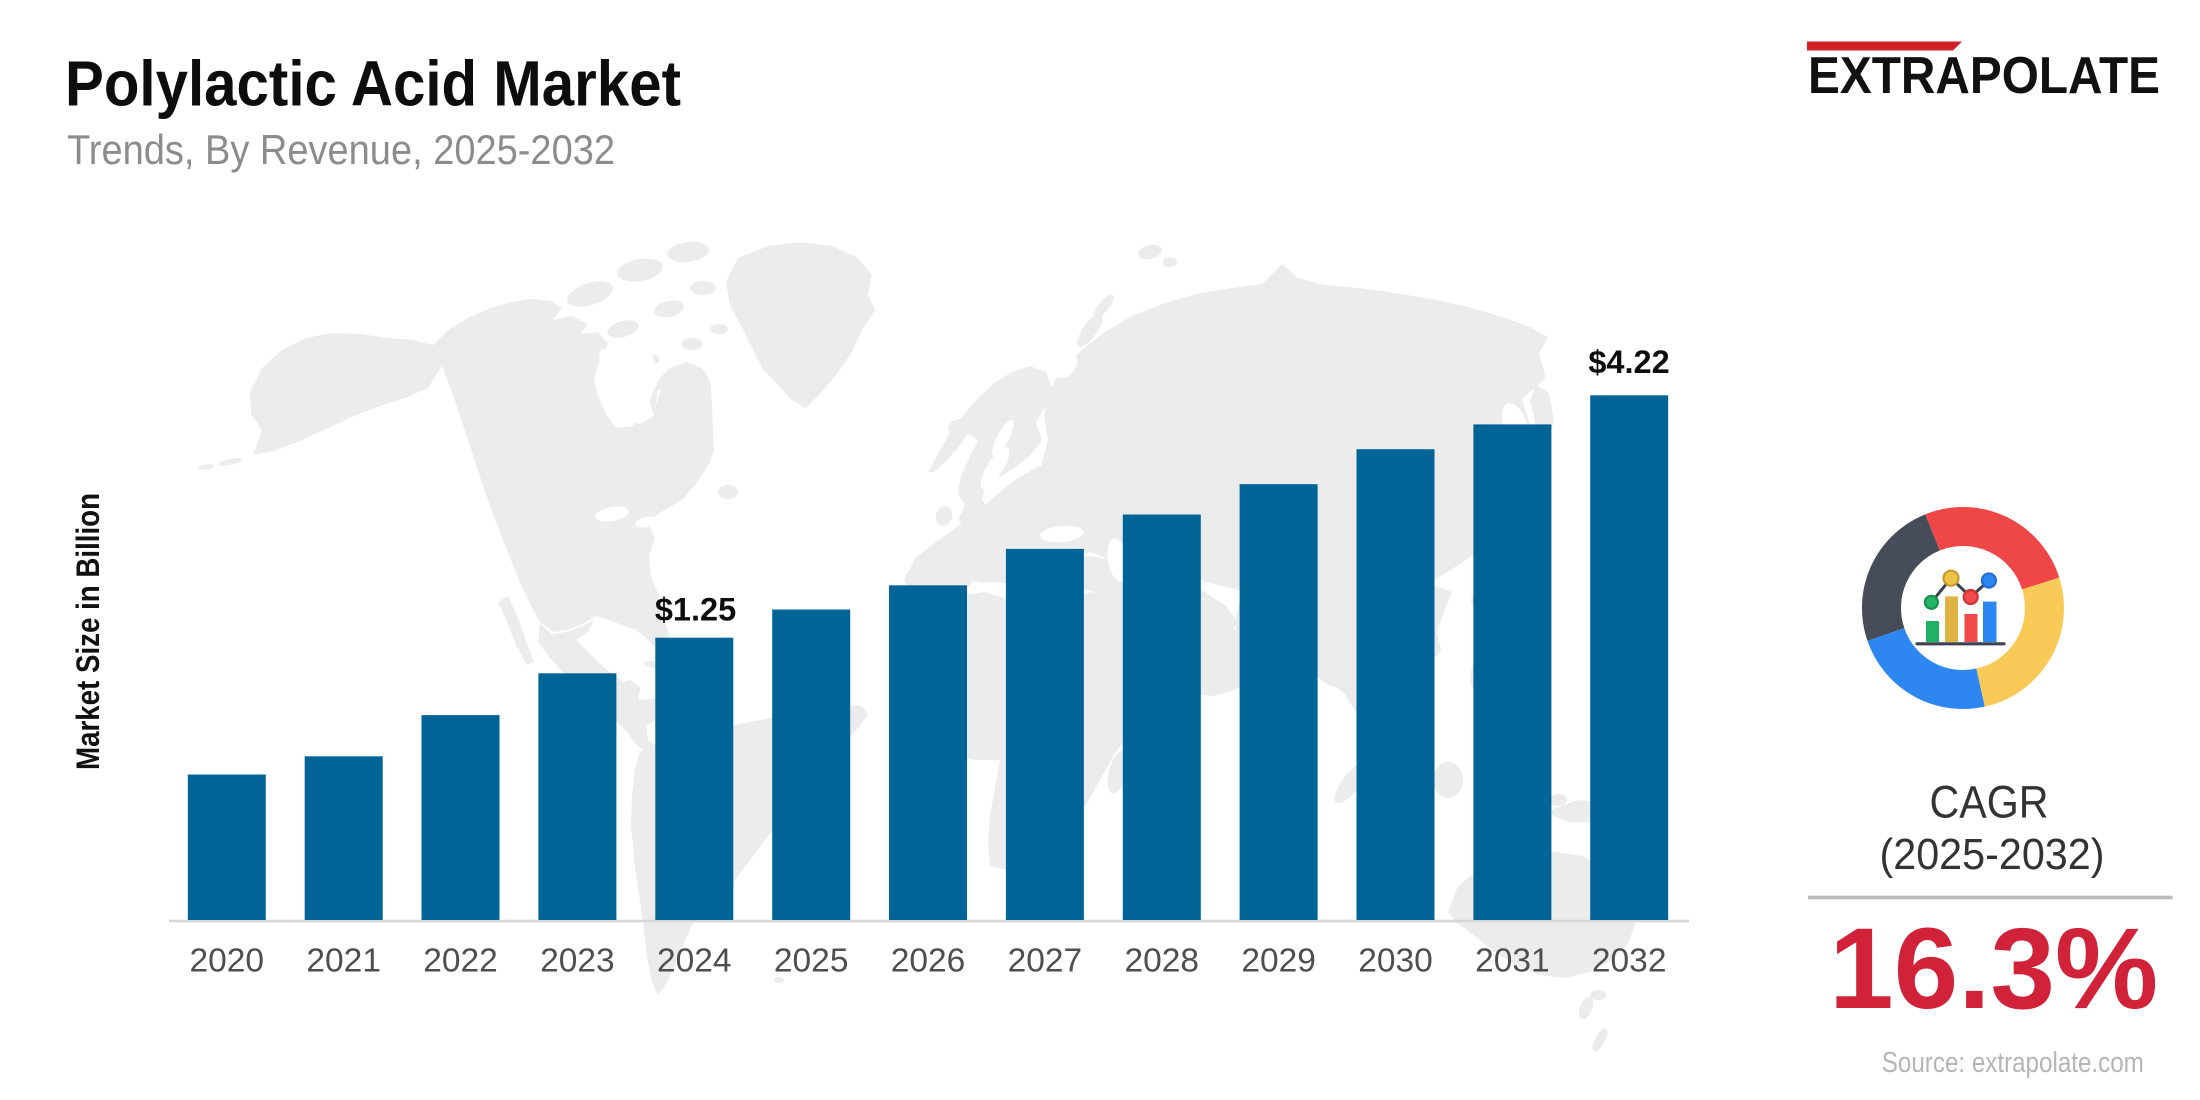 This screenshot has height=1100, width=2200. Describe the element at coordinates (227, 961) in the screenshot. I see `svg-text: 2020` at that location.